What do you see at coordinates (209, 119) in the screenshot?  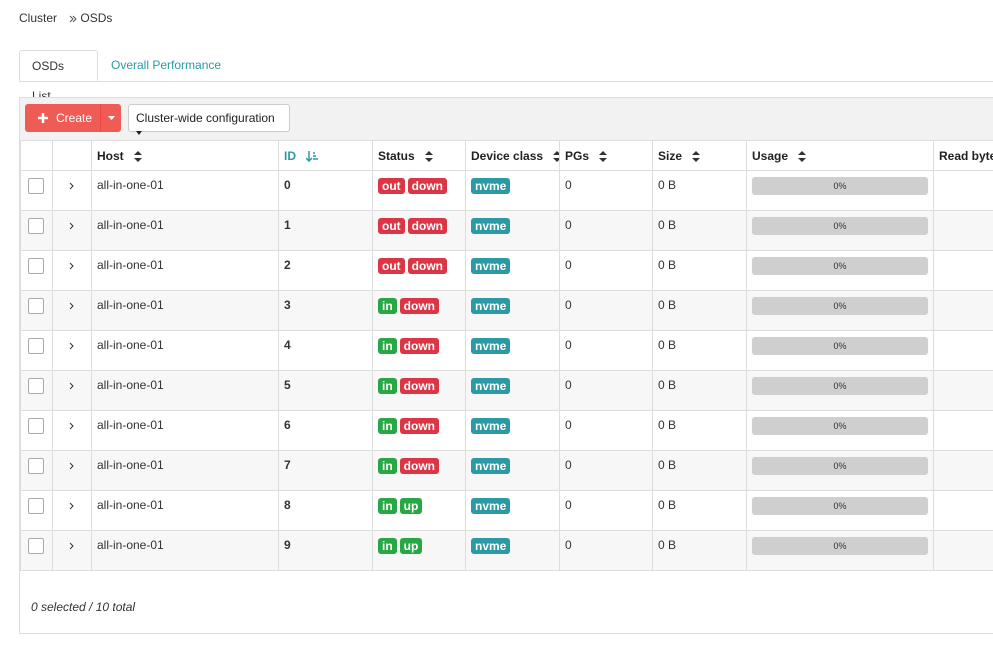 I see `config-dropdown: Cluster-wide configuration` at bounding box center [209, 119].